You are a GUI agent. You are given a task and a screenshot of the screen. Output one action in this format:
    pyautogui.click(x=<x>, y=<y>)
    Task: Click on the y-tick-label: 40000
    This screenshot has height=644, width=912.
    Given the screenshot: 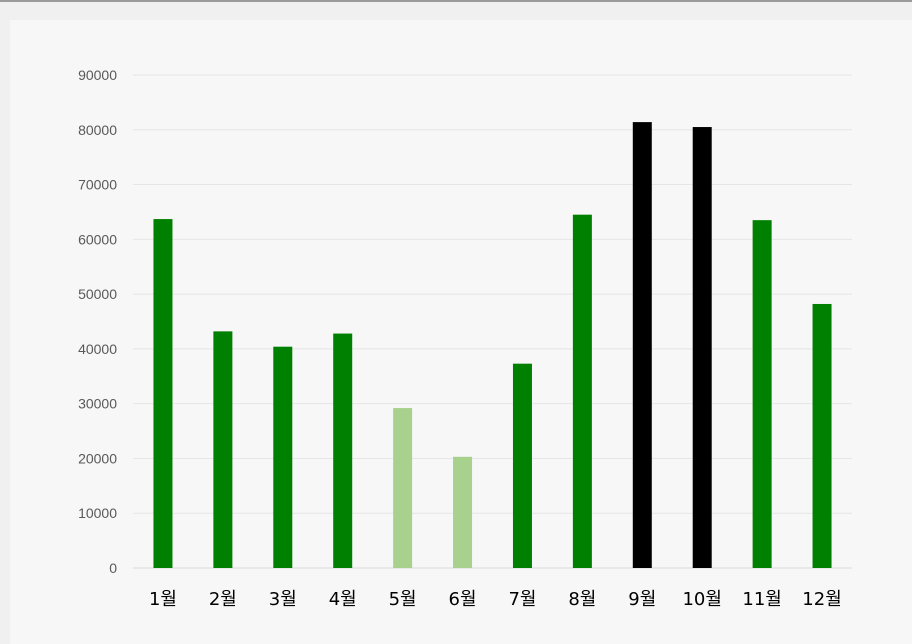 What is the action you would take?
    pyautogui.click(x=97, y=349)
    